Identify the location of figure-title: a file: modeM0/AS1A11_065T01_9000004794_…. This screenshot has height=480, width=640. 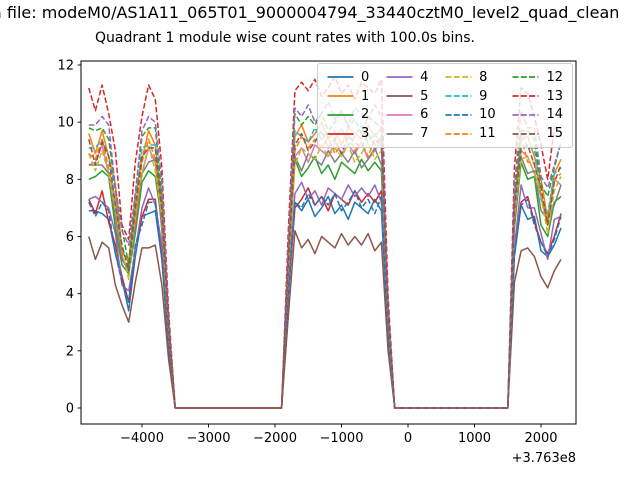
(310, 12).